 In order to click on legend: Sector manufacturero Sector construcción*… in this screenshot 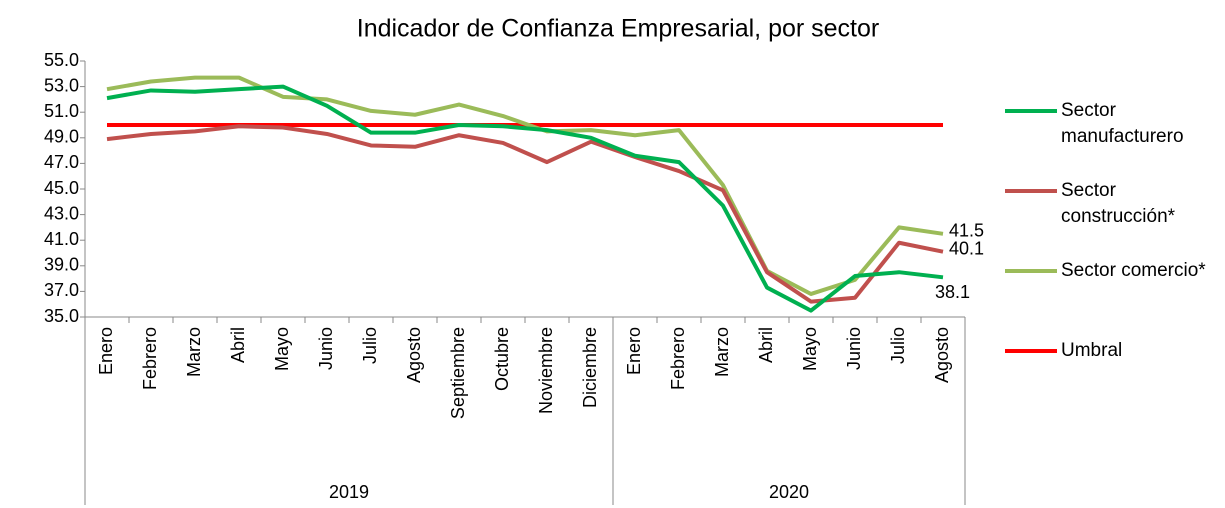, I will do `click(1112, 233)`.